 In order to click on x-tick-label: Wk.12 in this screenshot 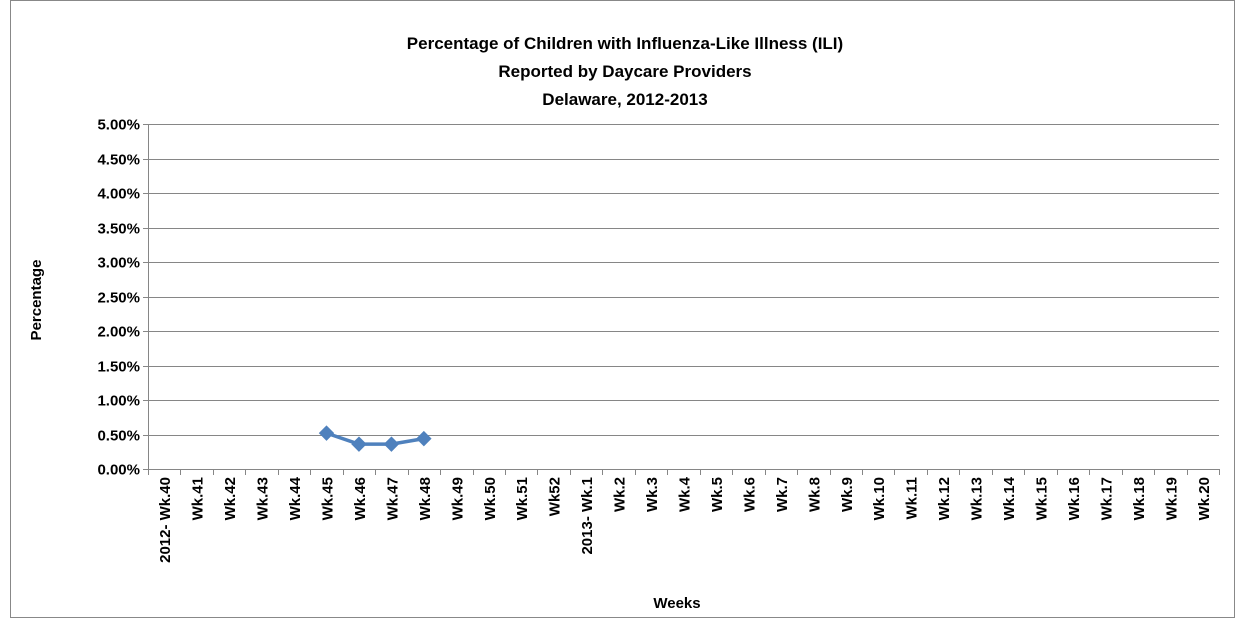, I will do `click(944, 498)`.